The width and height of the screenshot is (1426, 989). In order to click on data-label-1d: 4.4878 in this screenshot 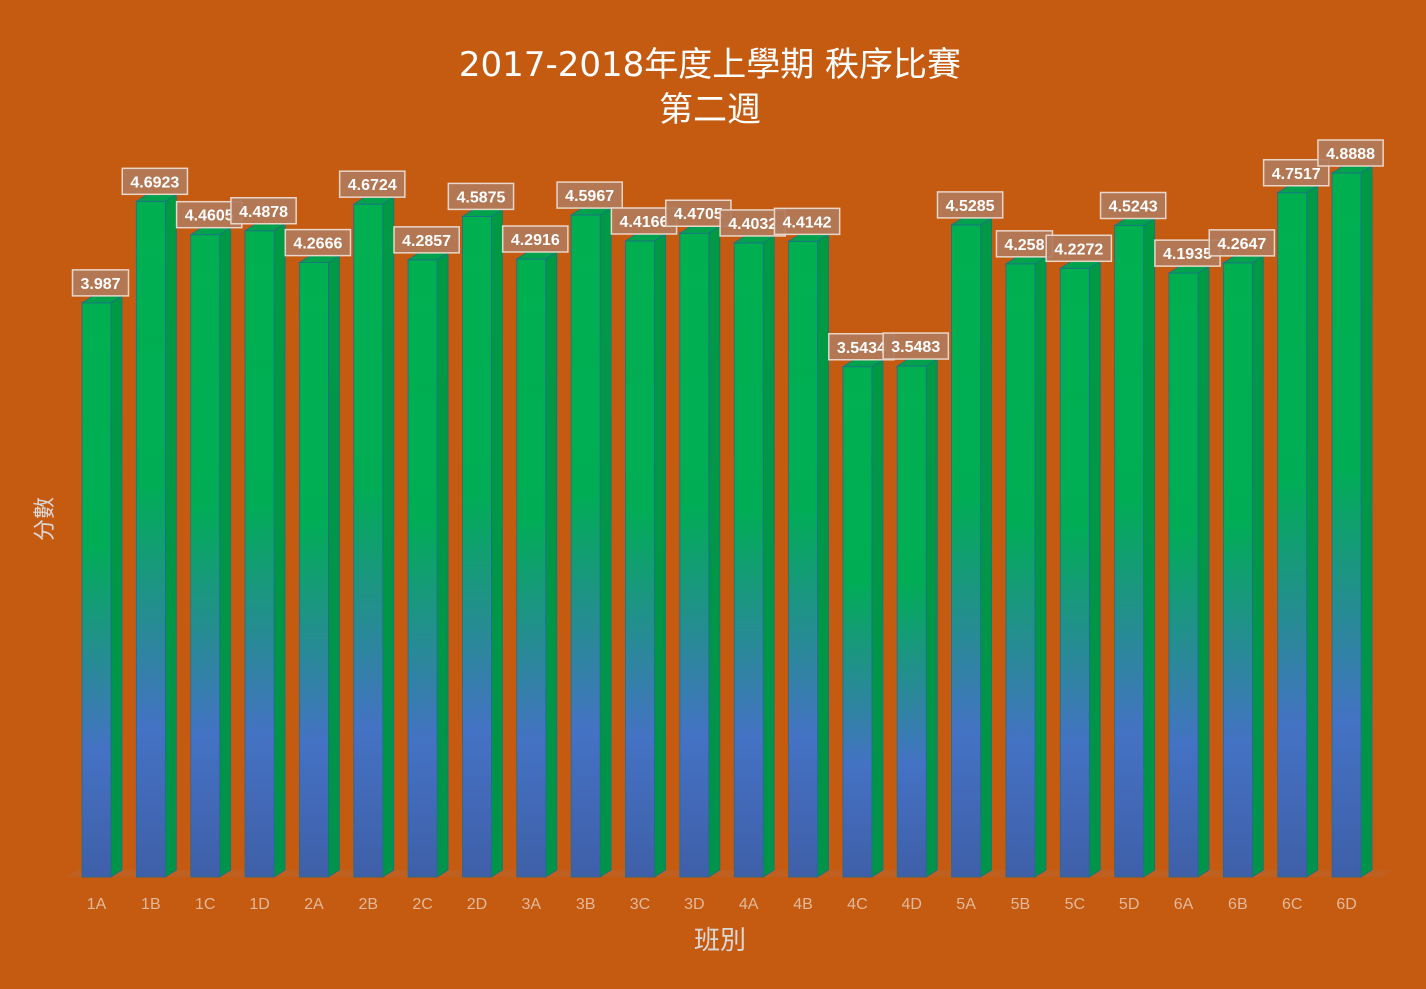, I will do `click(263, 211)`.